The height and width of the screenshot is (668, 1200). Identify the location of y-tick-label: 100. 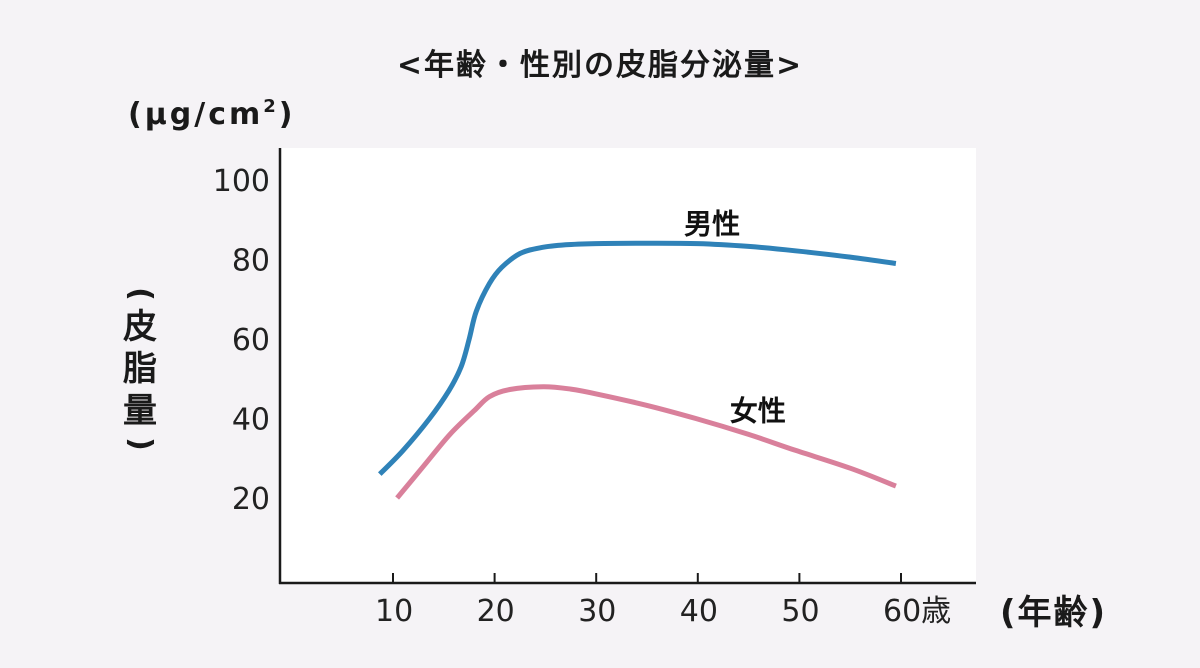
(241, 181).